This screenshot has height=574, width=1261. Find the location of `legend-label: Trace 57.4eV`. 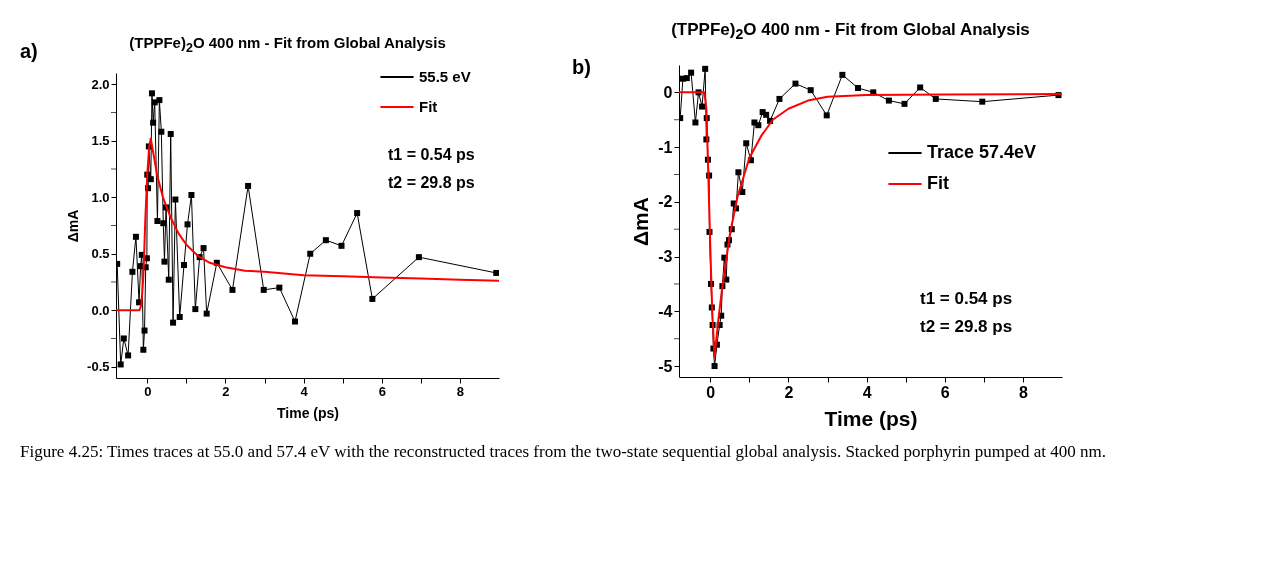

legend-label: Trace 57.4eV is located at coordinates (982, 152).